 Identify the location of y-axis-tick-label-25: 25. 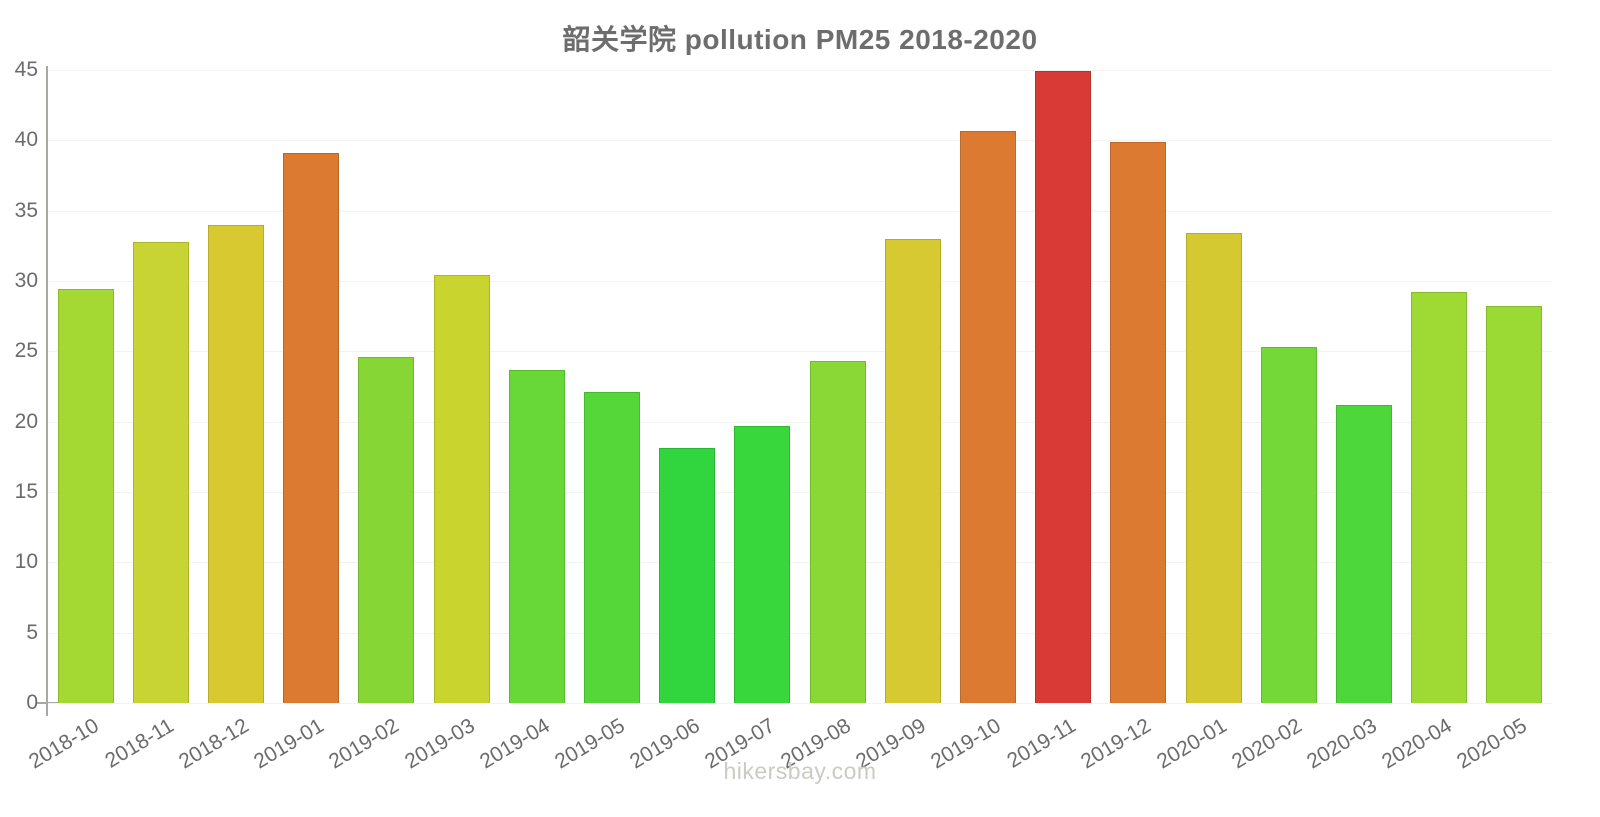
(26, 351).